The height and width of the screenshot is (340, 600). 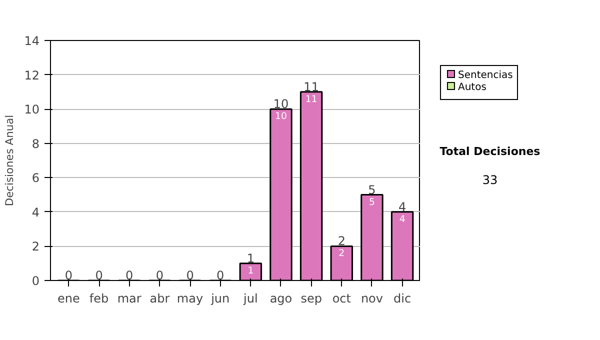 What do you see at coordinates (490, 180) in the screenshot?
I see `text: 33` at bounding box center [490, 180].